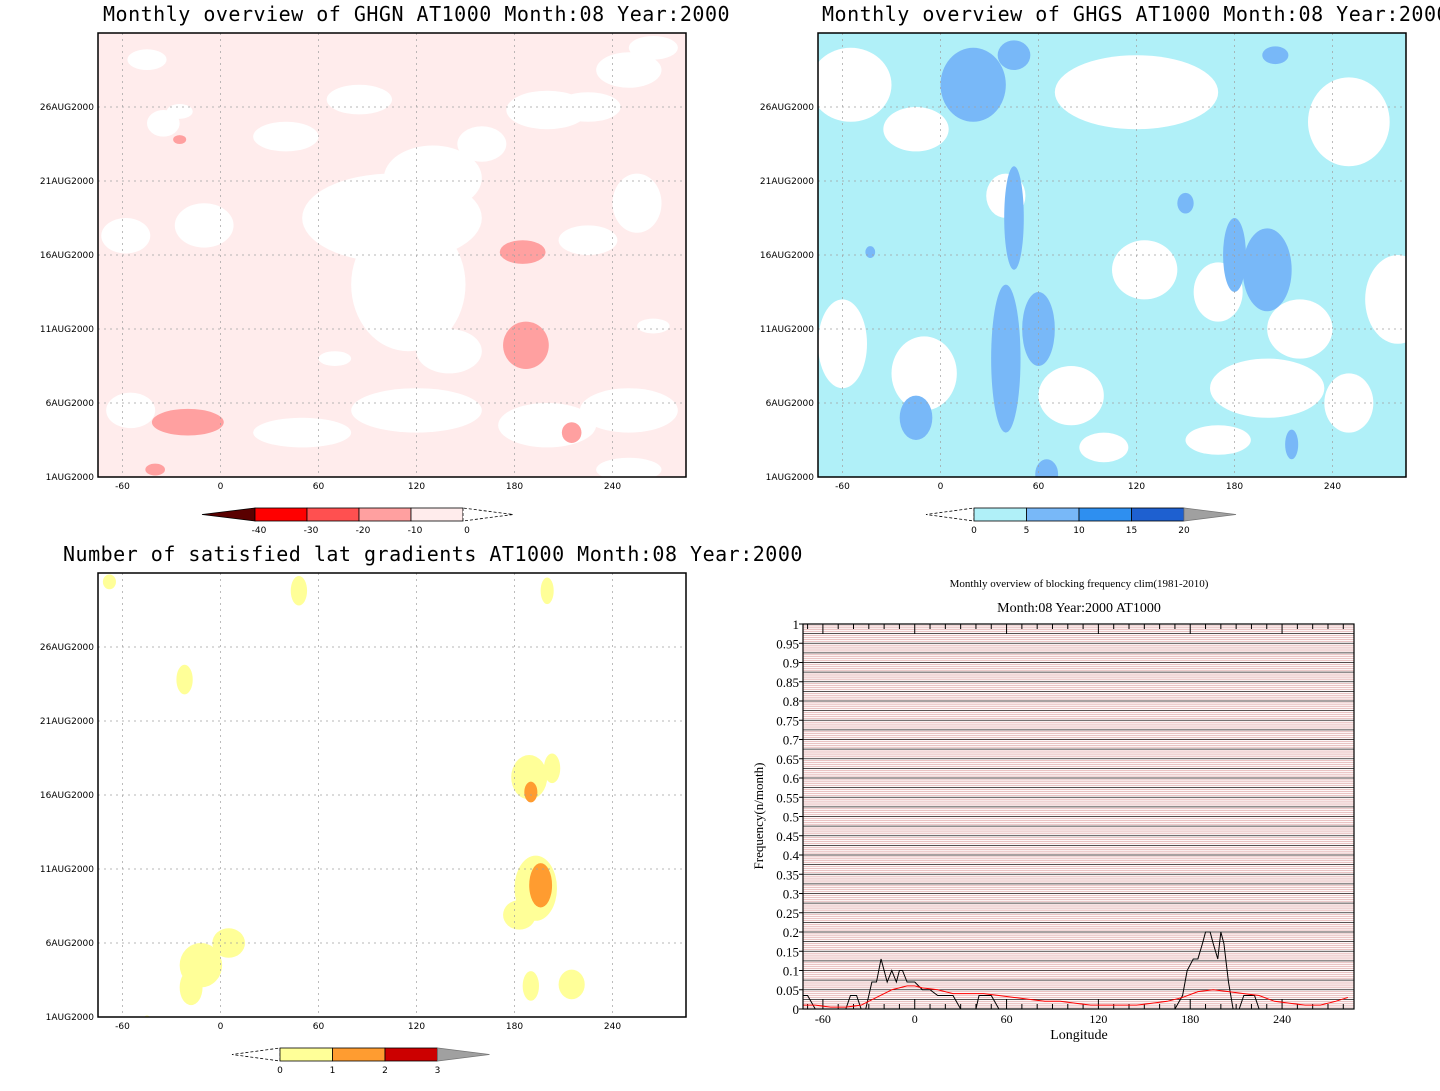  Describe the element at coordinates (950, 514) in the screenshot. I see `ghgs-colorbar-arrow-left` at that location.